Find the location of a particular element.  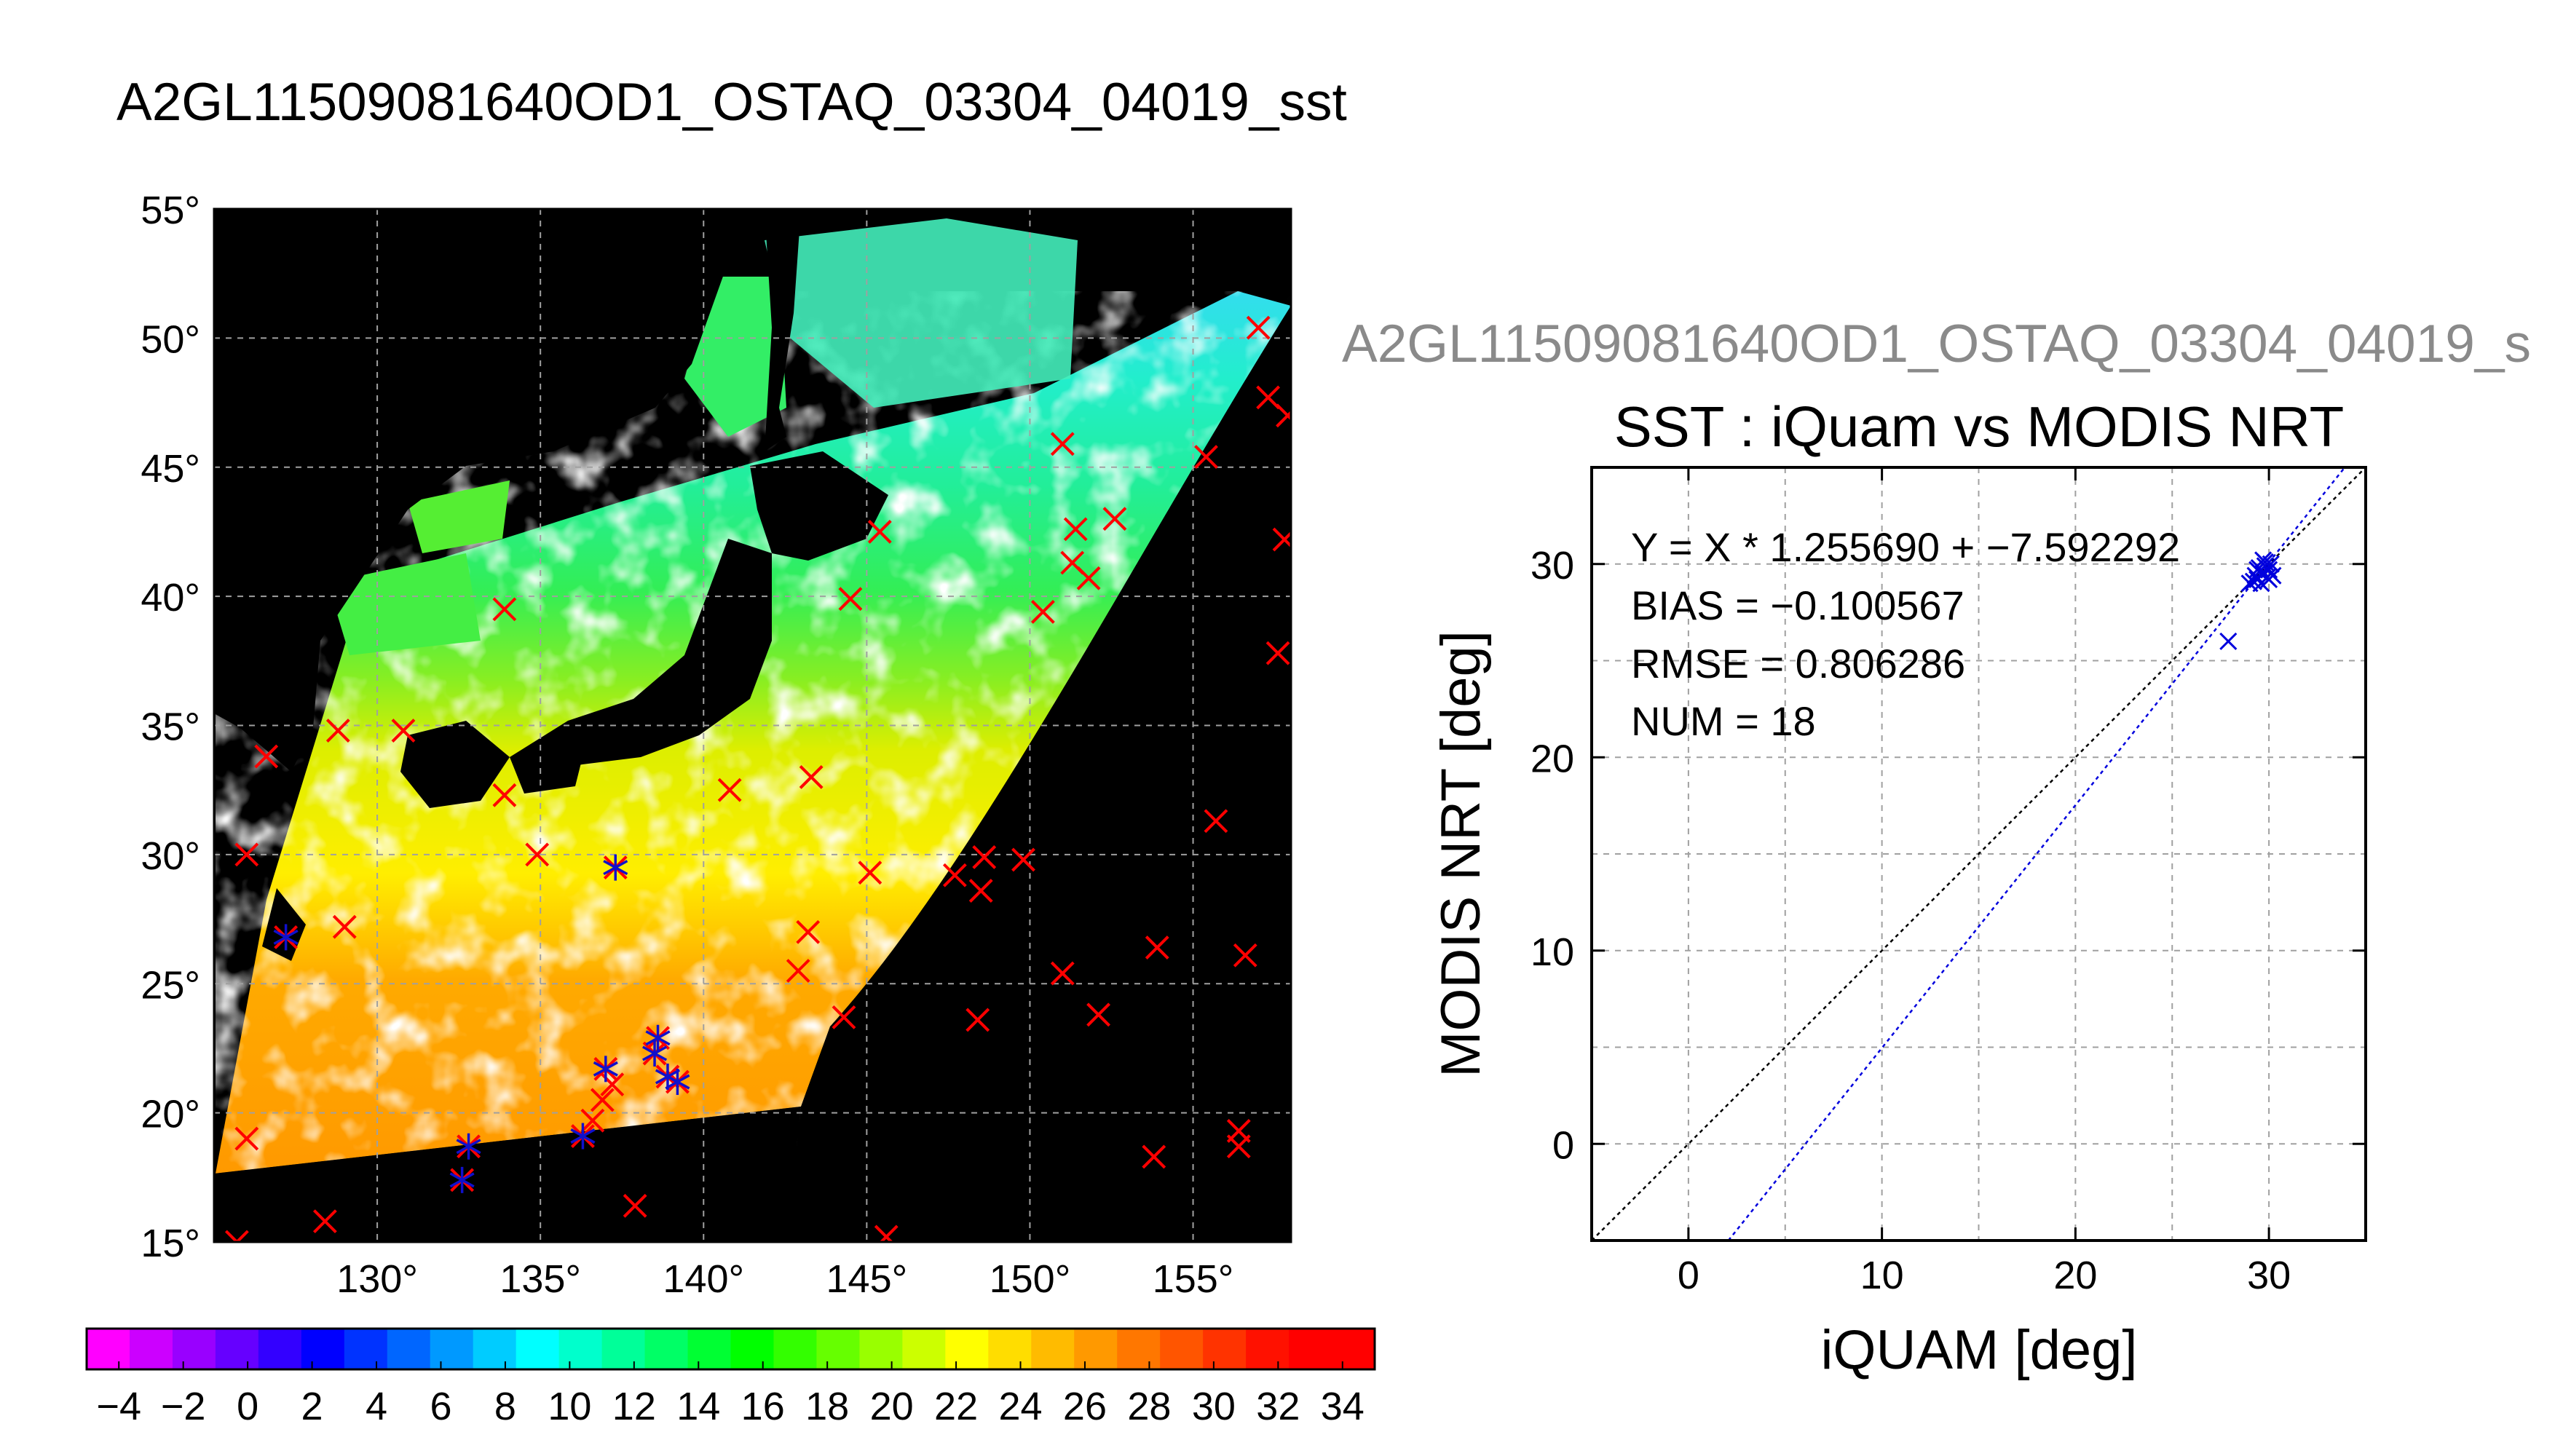

colorbar-tick-label: 10 is located at coordinates (569, 1406).